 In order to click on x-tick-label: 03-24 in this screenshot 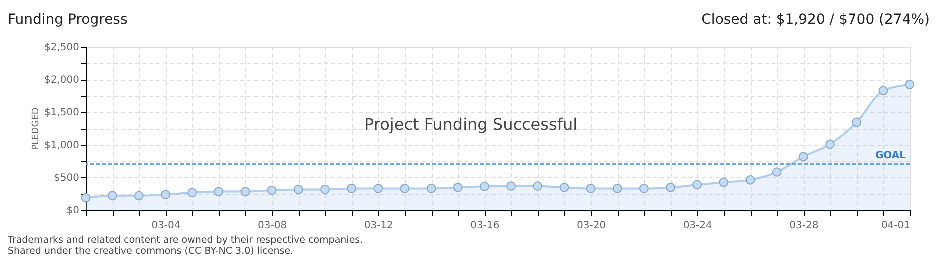, I will do `click(697, 226)`.